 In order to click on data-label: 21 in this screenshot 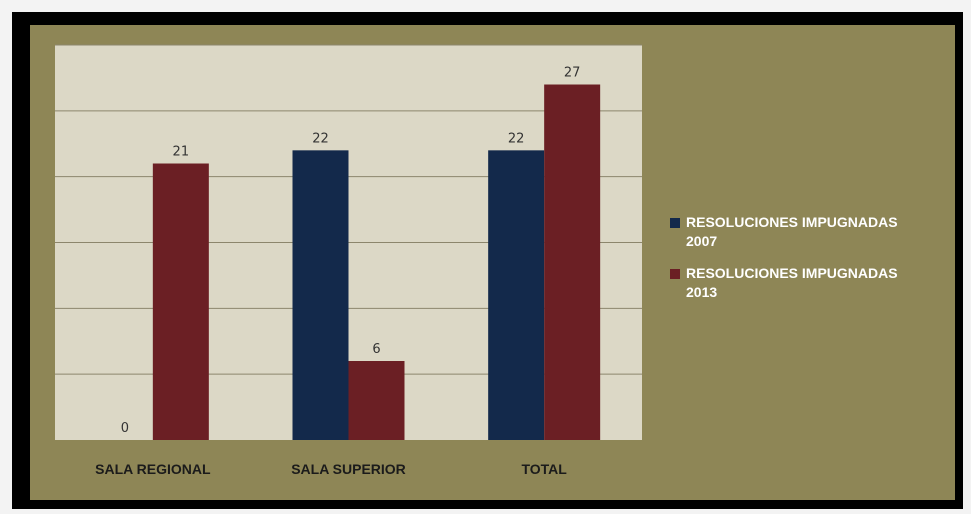, I will do `click(181, 152)`.